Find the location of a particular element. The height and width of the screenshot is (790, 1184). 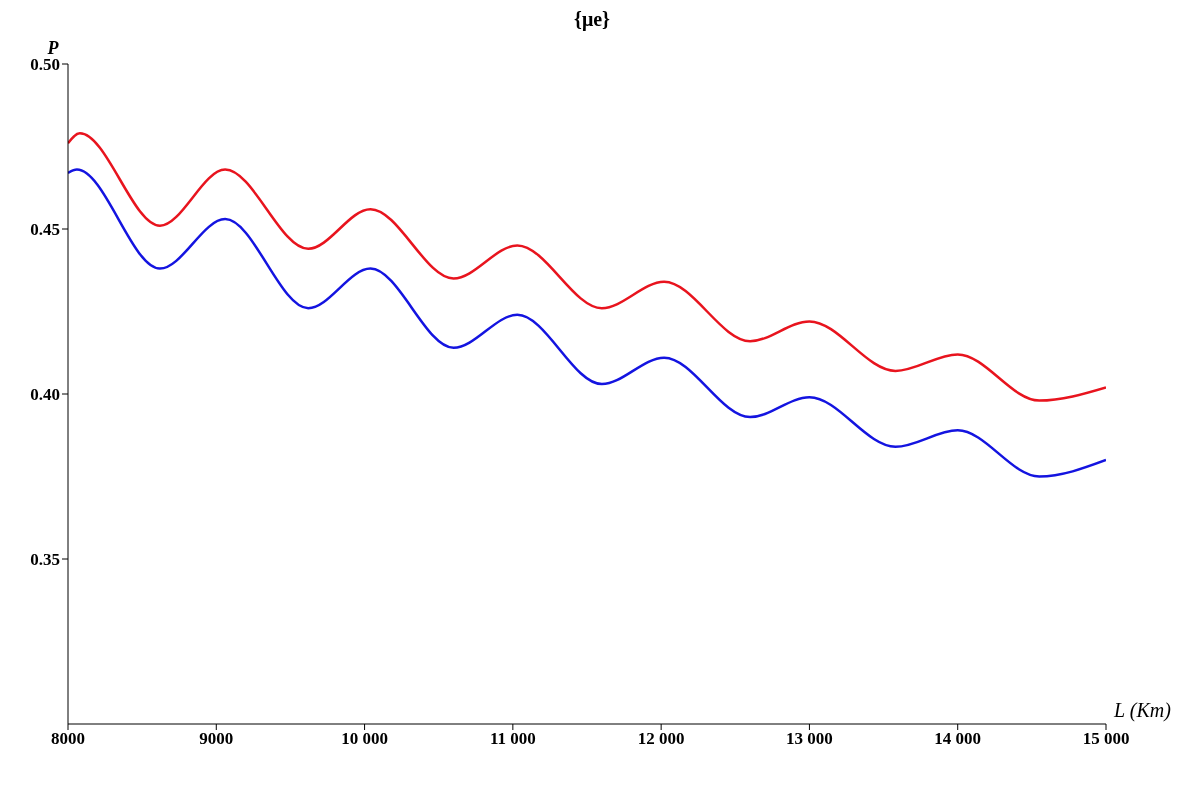

x-axis-title: L (Km) is located at coordinates (1142, 711).